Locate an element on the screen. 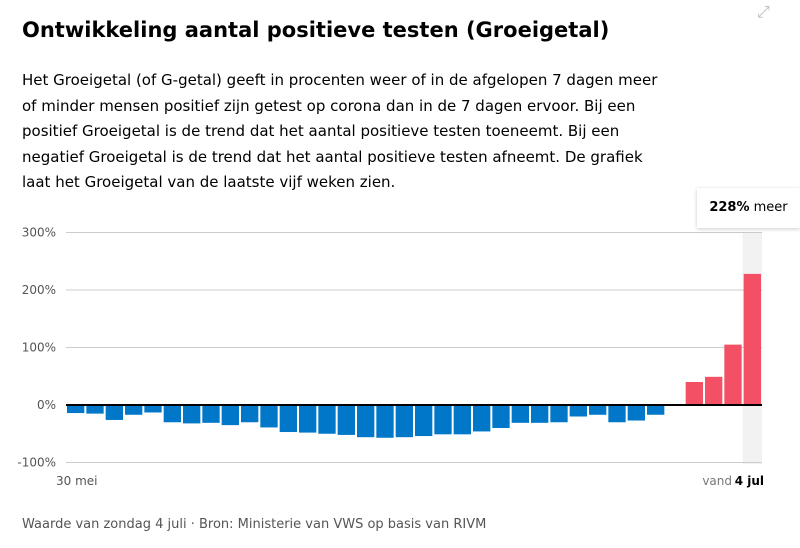 This screenshot has height=548, width=800. tooltip: 228% meer is located at coordinates (748, 208).